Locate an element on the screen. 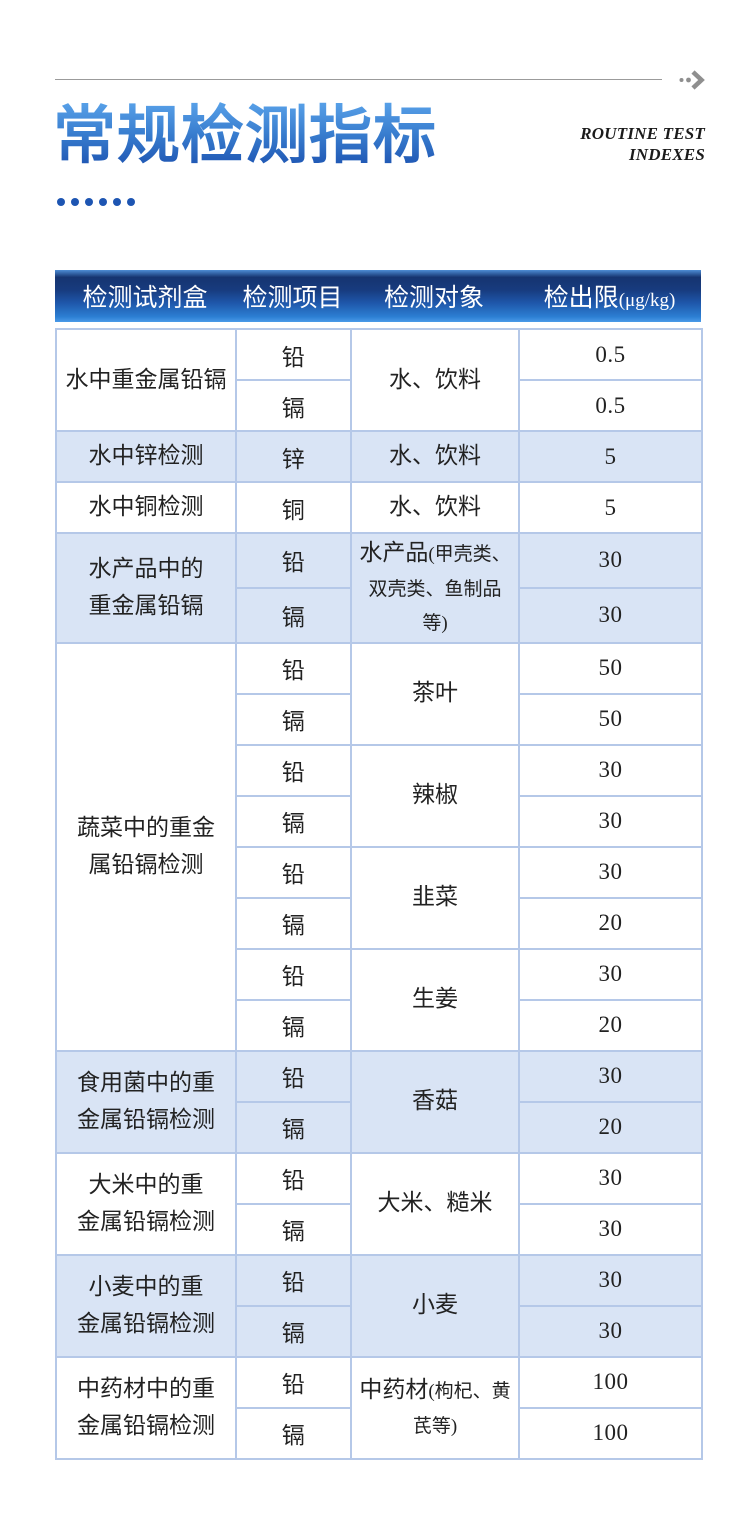 The width and height of the screenshot is (750, 1514). test-object-name: 香菇 is located at coordinates (435, 1101).